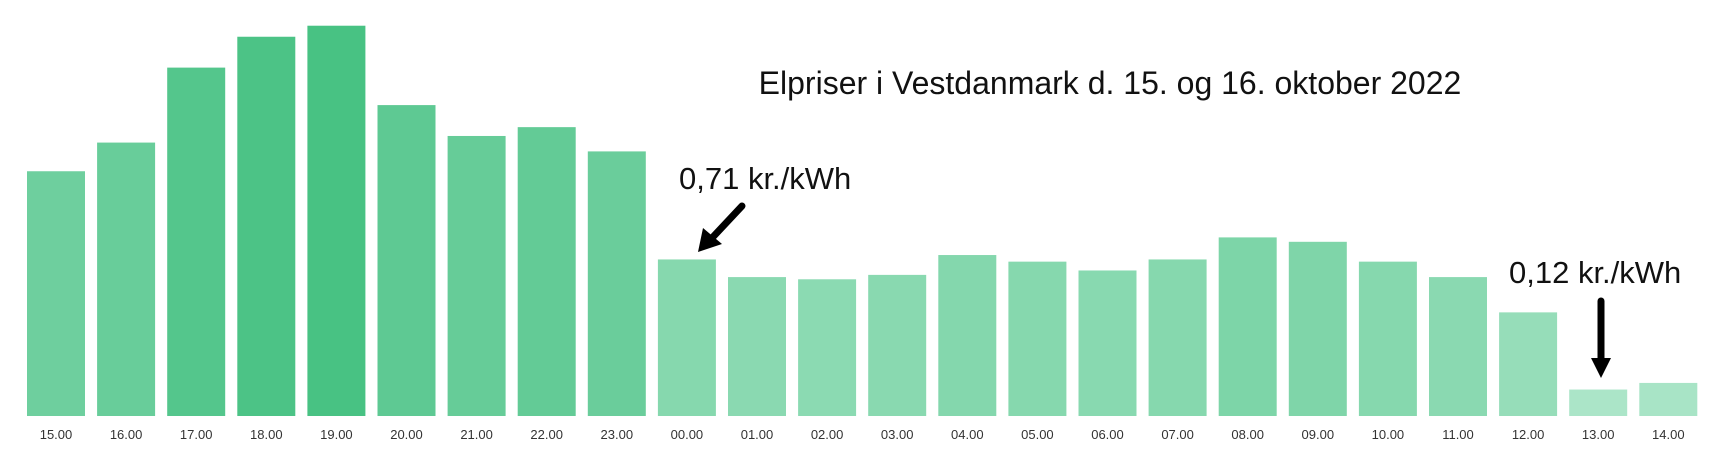 This screenshot has height=451, width=1717. Describe the element at coordinates (196, 434) in the screenshot. I see `x-tick-label: 17.00` at that location.